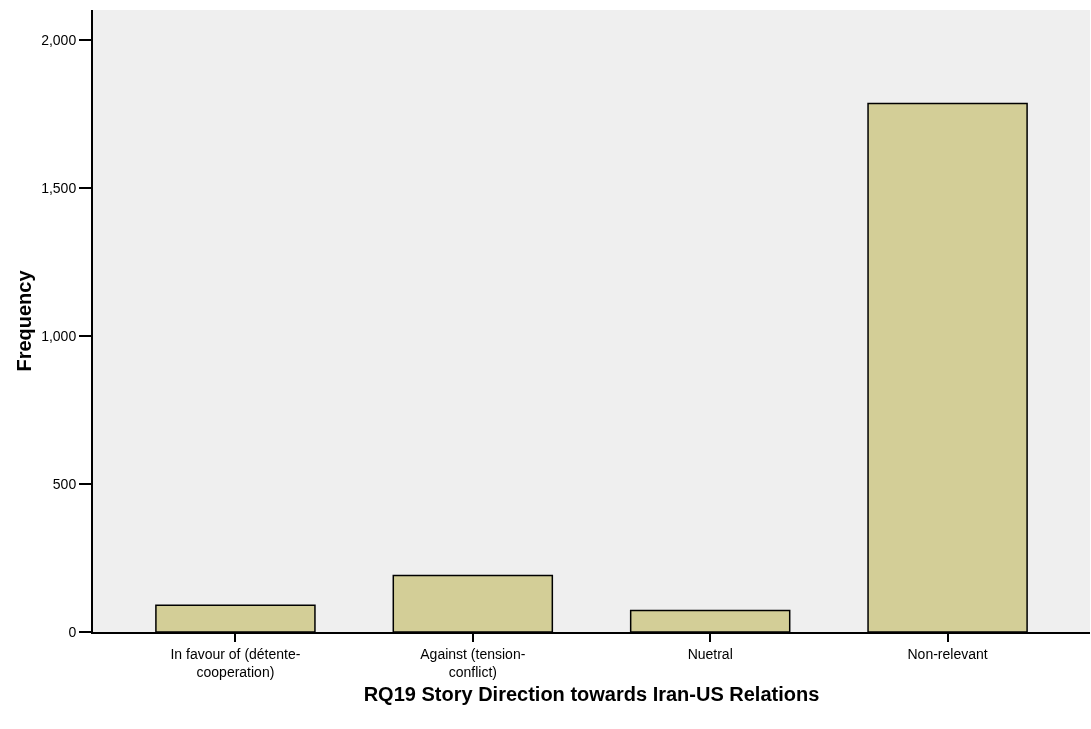  What do you see at coordinates (72, 631) in the screenshot?
I see `y-tick-label: 0` at bounding box center [72, 631].